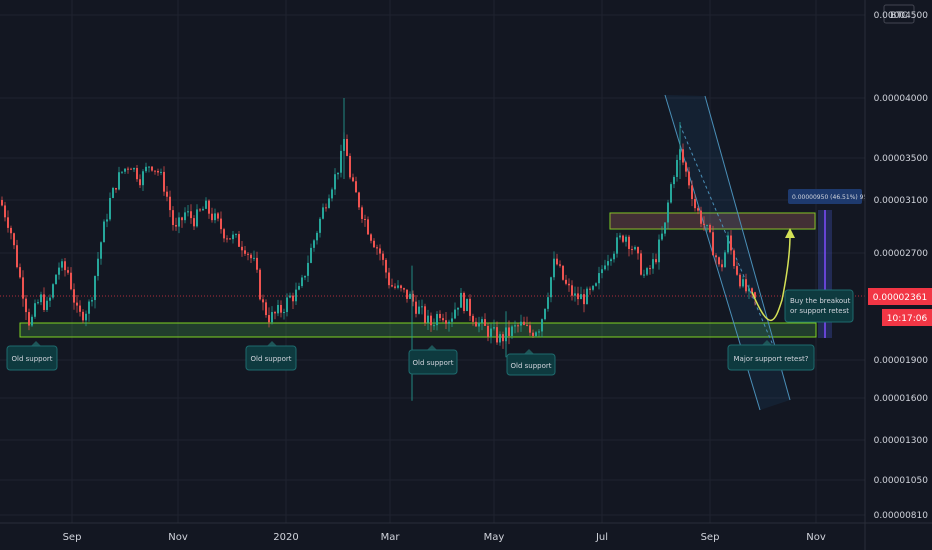 This screenshot has height=550, width=932. What do you see at coordinates (771, 278) in the screenshot?
I see `projection-path` at bounding box center [771, 278].